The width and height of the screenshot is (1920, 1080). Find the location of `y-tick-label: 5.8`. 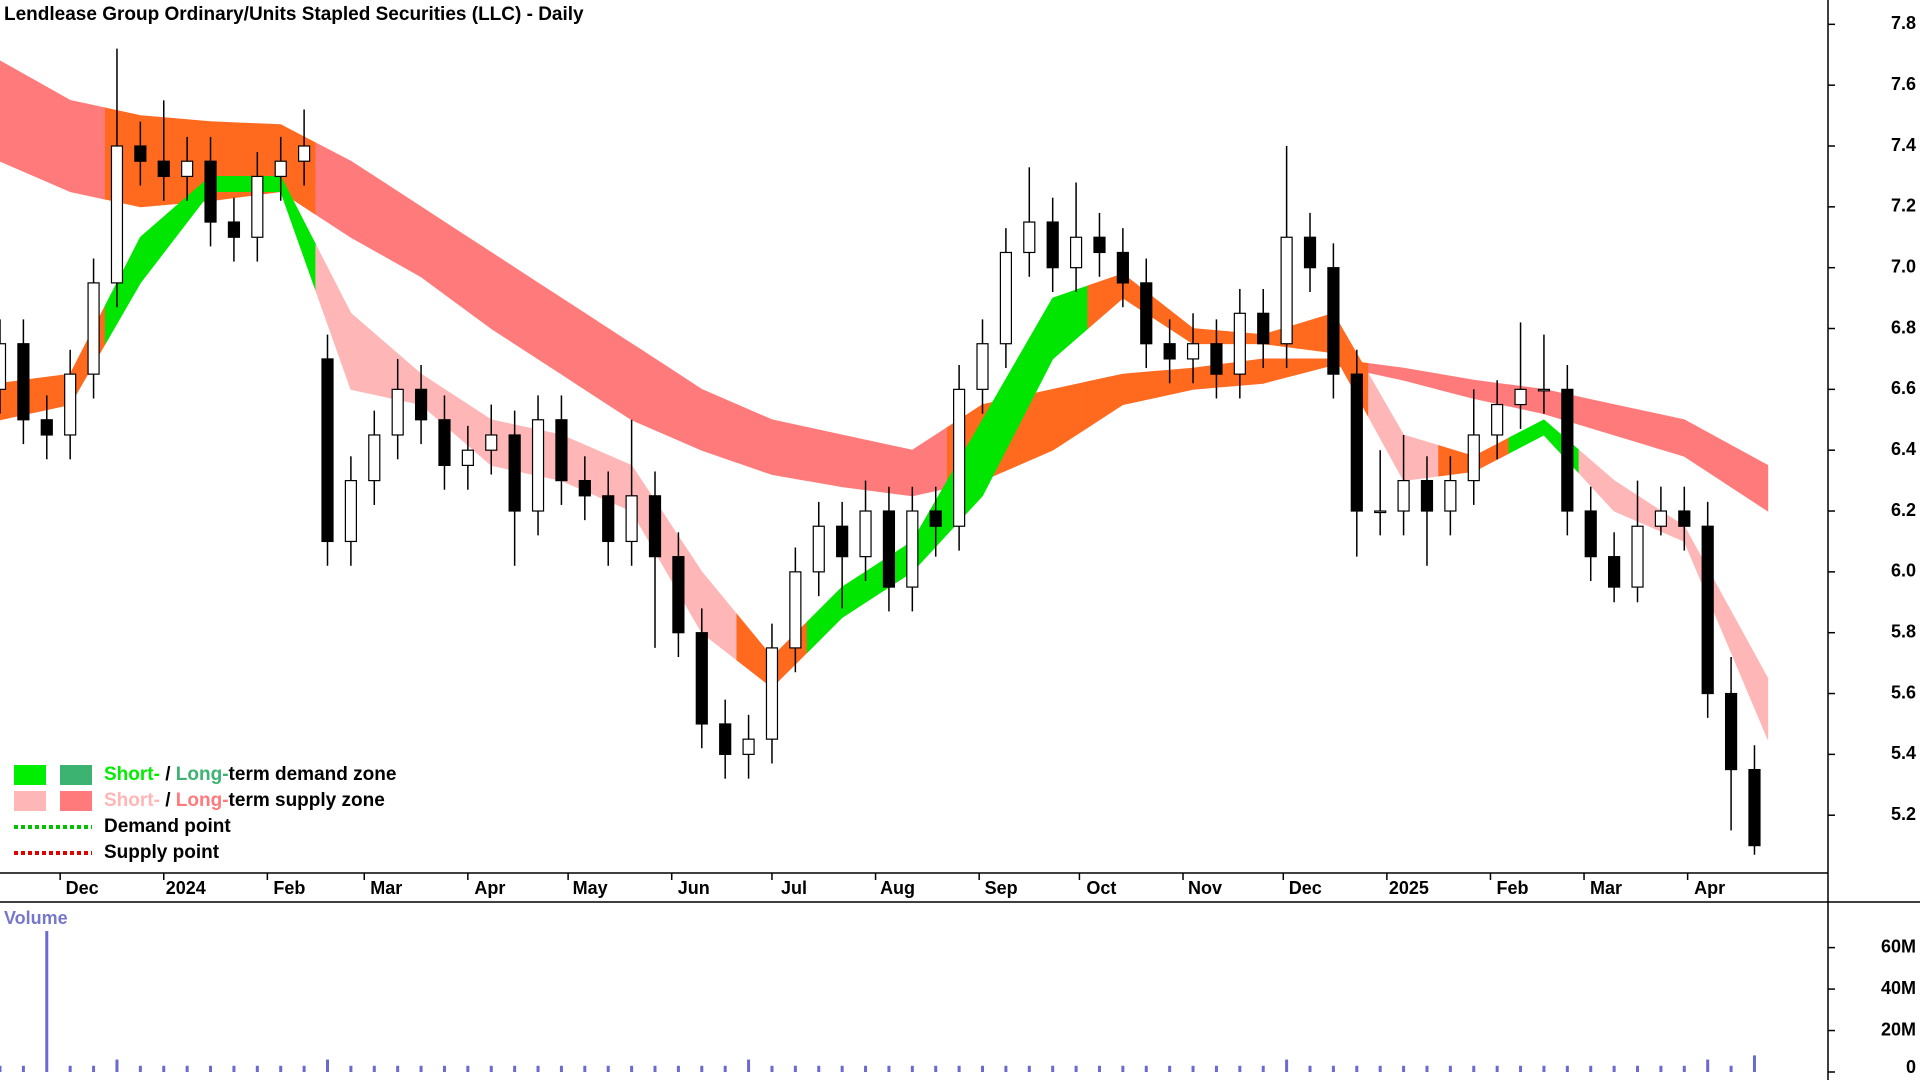

y-tick-label: 5.8 is located at coordinates (1903, 631).